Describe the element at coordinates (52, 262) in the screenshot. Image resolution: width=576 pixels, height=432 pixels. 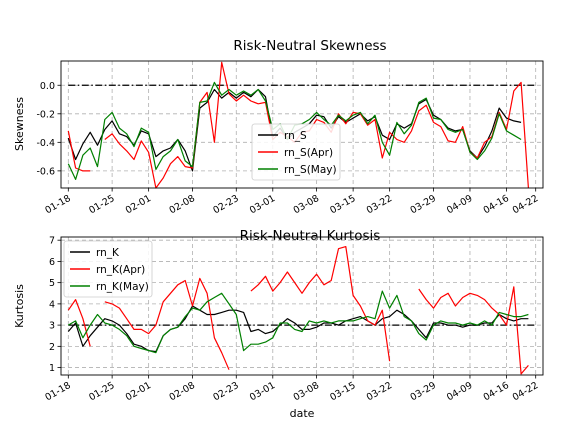
I see `y-tick-label: 6` at that location.